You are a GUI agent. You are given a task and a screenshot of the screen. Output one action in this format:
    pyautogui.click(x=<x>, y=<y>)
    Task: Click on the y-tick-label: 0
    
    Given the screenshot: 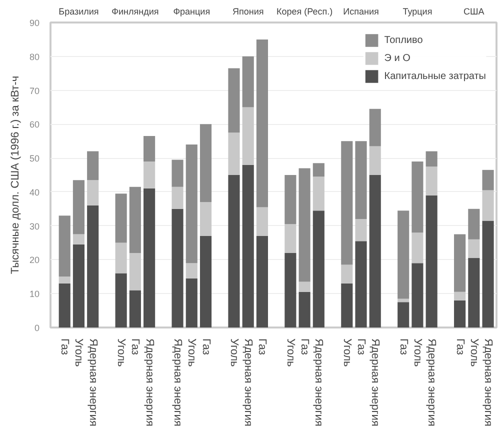 What is the action you would take?
    pyautogui.click(x=37, y=328)
    